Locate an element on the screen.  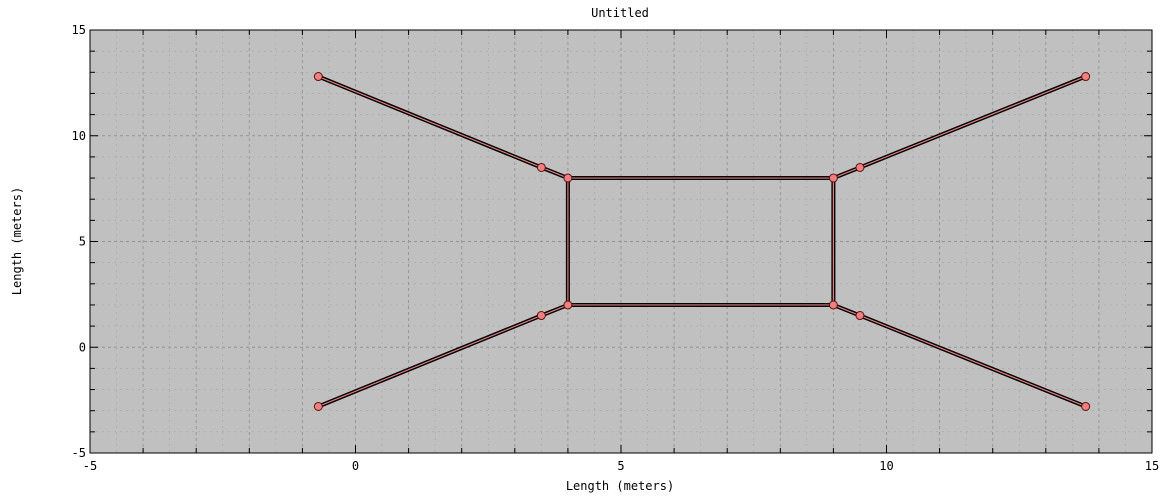
x-tick-label: 5 is located at coordinates (620, 466).